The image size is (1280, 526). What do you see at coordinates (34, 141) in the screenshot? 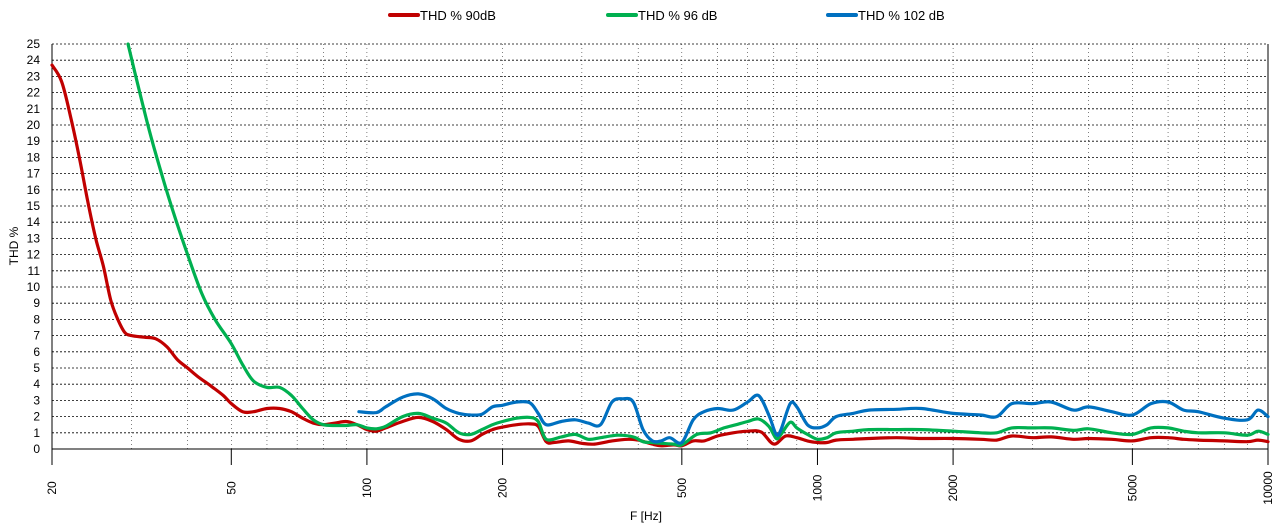
I see `y-tick-label: 19` at bounding box center [34, 141].